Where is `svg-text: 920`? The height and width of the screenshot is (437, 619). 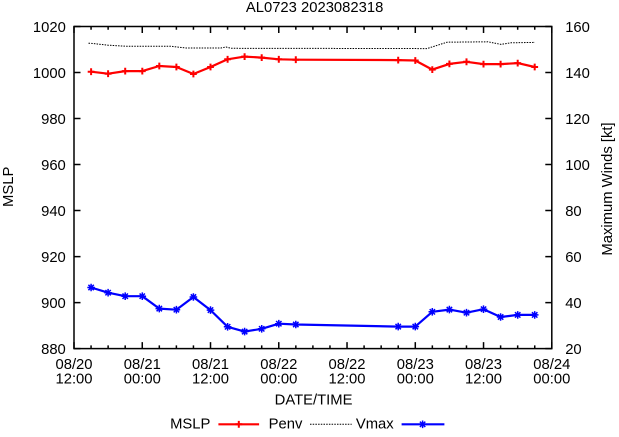 svg-text: 920 is located at coordinates (53, 258).